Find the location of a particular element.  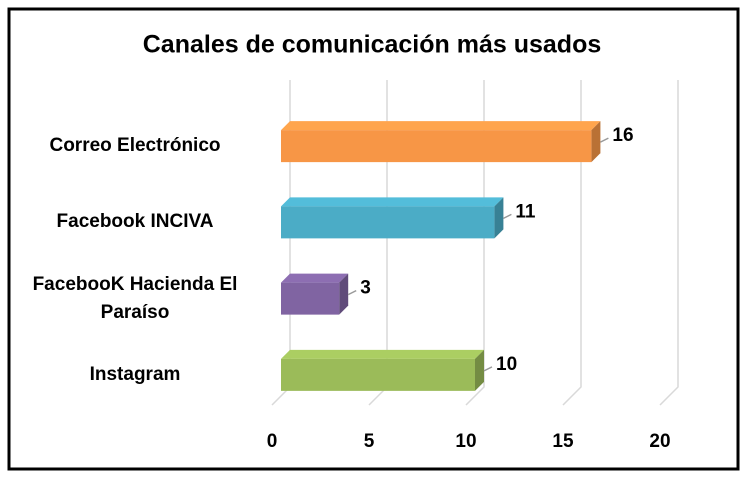

y-tick-label: Facebook INCIVA is located at coordinates (135, 222).